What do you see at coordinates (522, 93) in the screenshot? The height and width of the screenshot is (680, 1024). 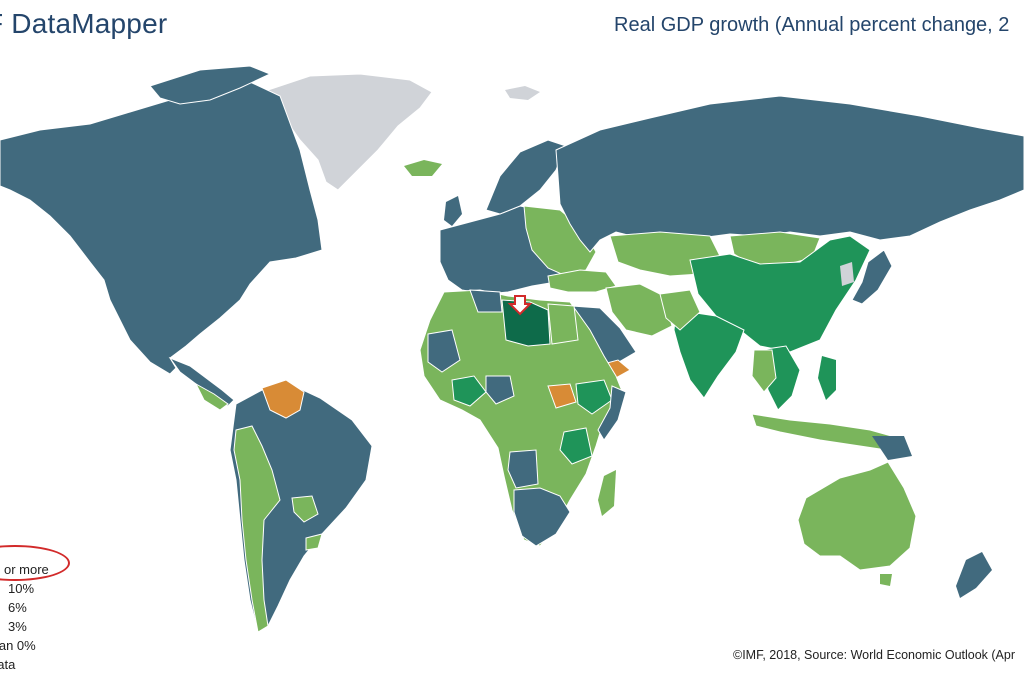 I see `region-arctic-islands` at bounding box center [522, 93].